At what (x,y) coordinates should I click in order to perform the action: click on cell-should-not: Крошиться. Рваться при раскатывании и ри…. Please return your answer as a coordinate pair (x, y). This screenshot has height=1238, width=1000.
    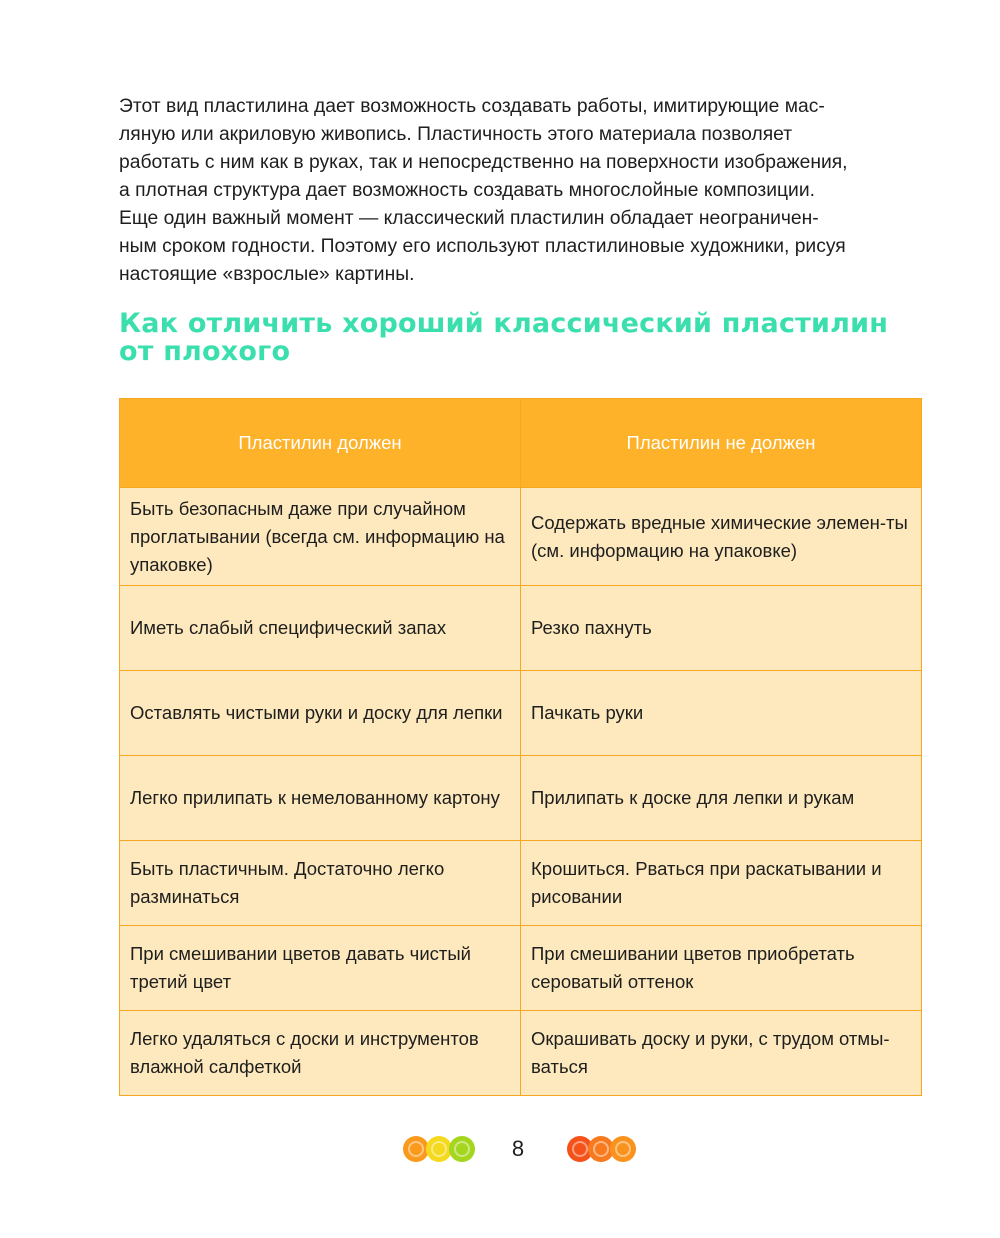
    Looking at the image, I should click on (721, 883).